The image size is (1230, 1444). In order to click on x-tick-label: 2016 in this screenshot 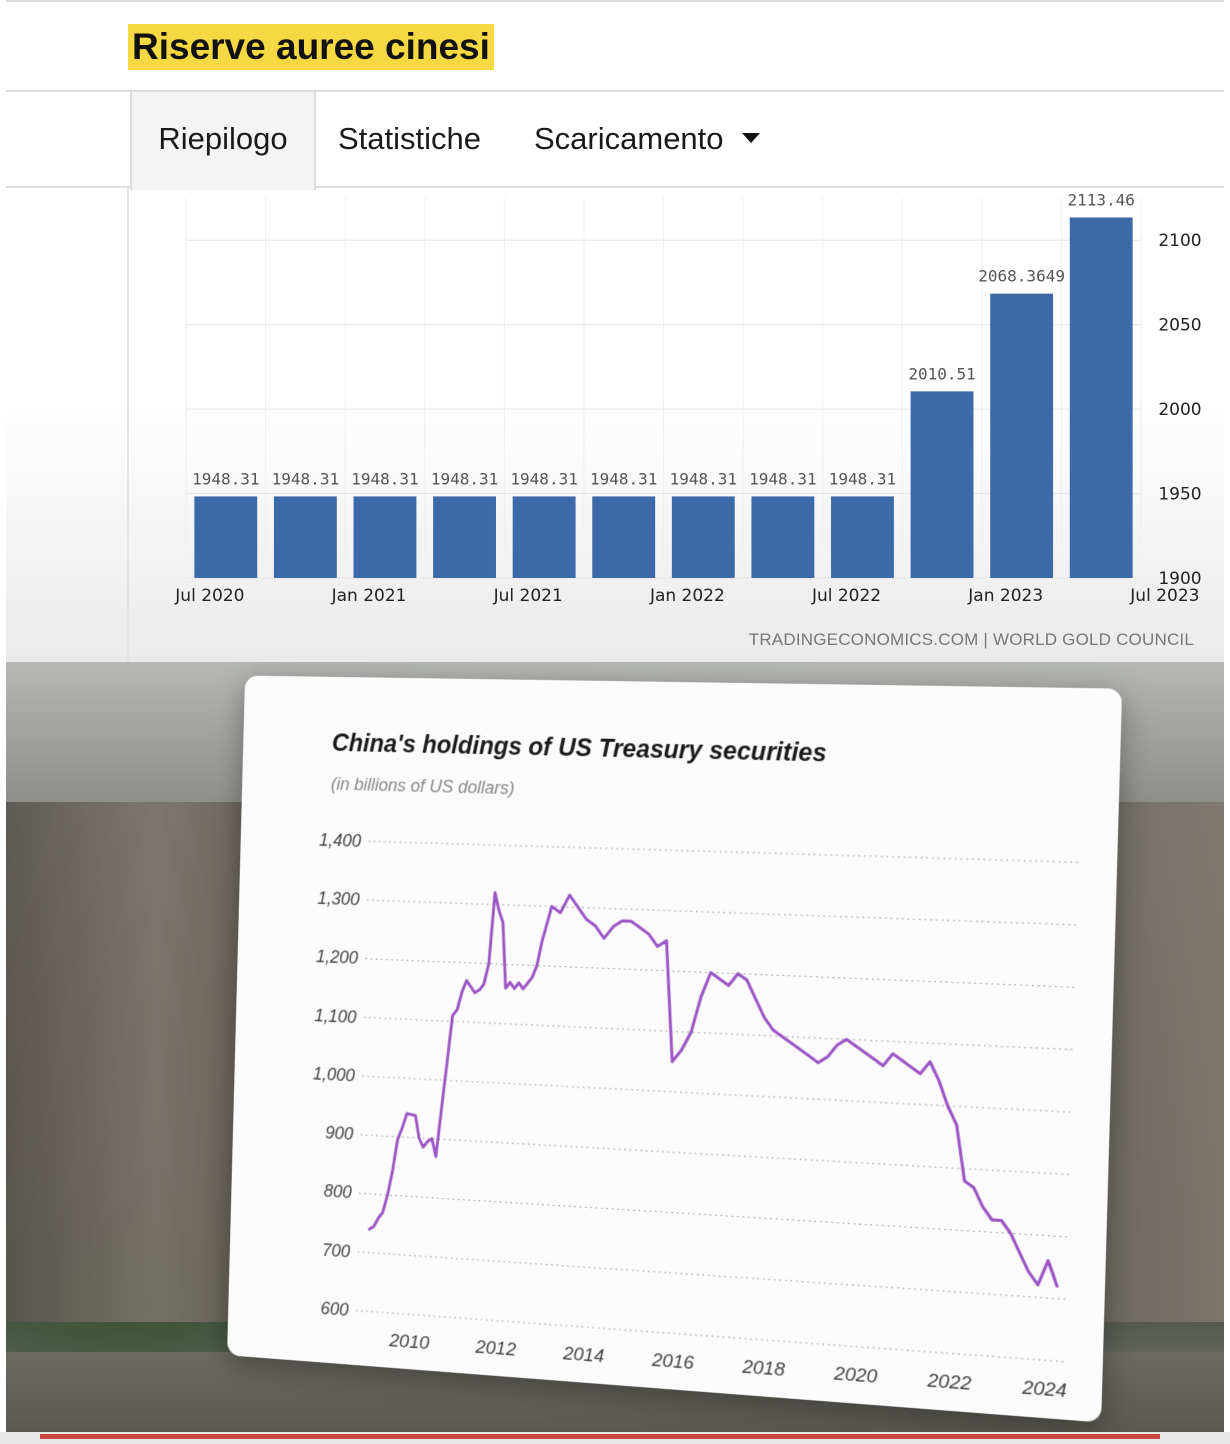, I will do `click(673, 1360)`.